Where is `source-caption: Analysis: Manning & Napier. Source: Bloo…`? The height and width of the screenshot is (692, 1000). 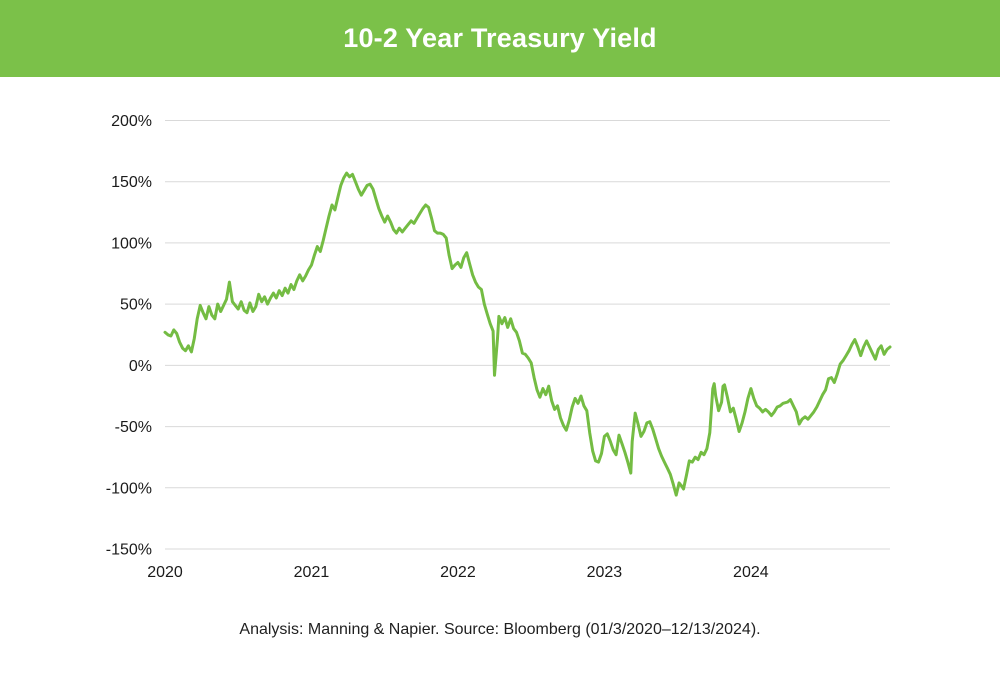
source-caption: Analysis: Manning & Napier. Source: Bloo… is located at coordinates (500, 629).